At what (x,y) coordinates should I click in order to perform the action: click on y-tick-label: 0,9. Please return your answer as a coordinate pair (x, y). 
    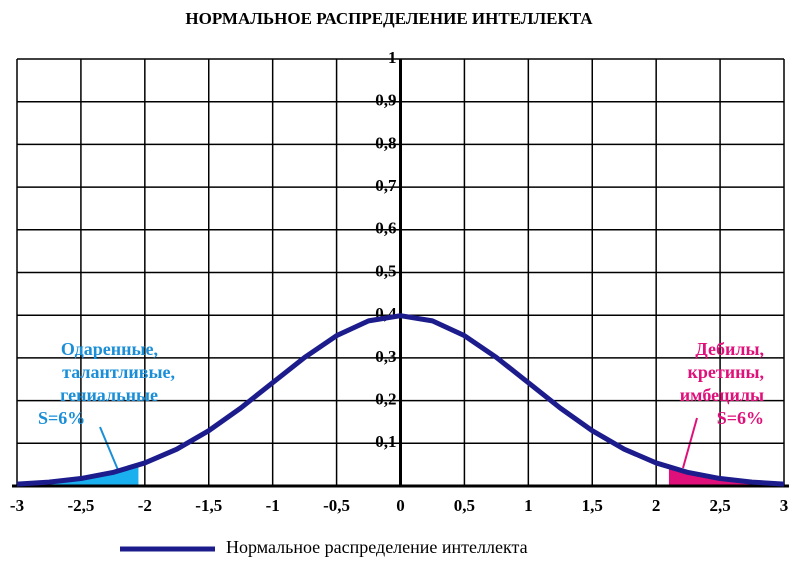
    Looking at the image, I should click on (385, 100).